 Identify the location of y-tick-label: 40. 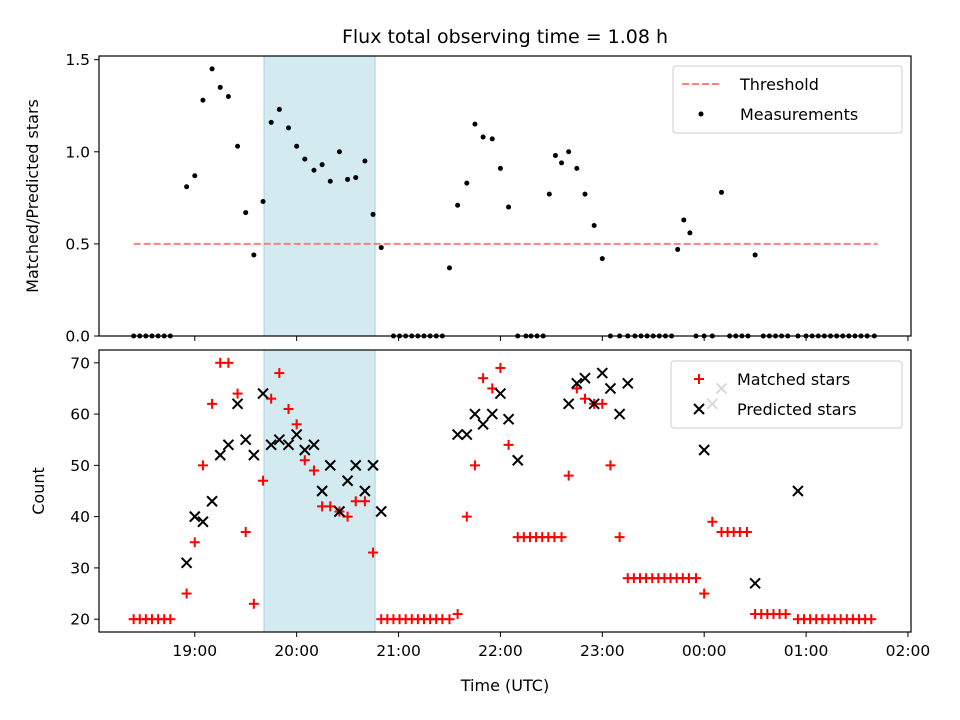
(80, 517).